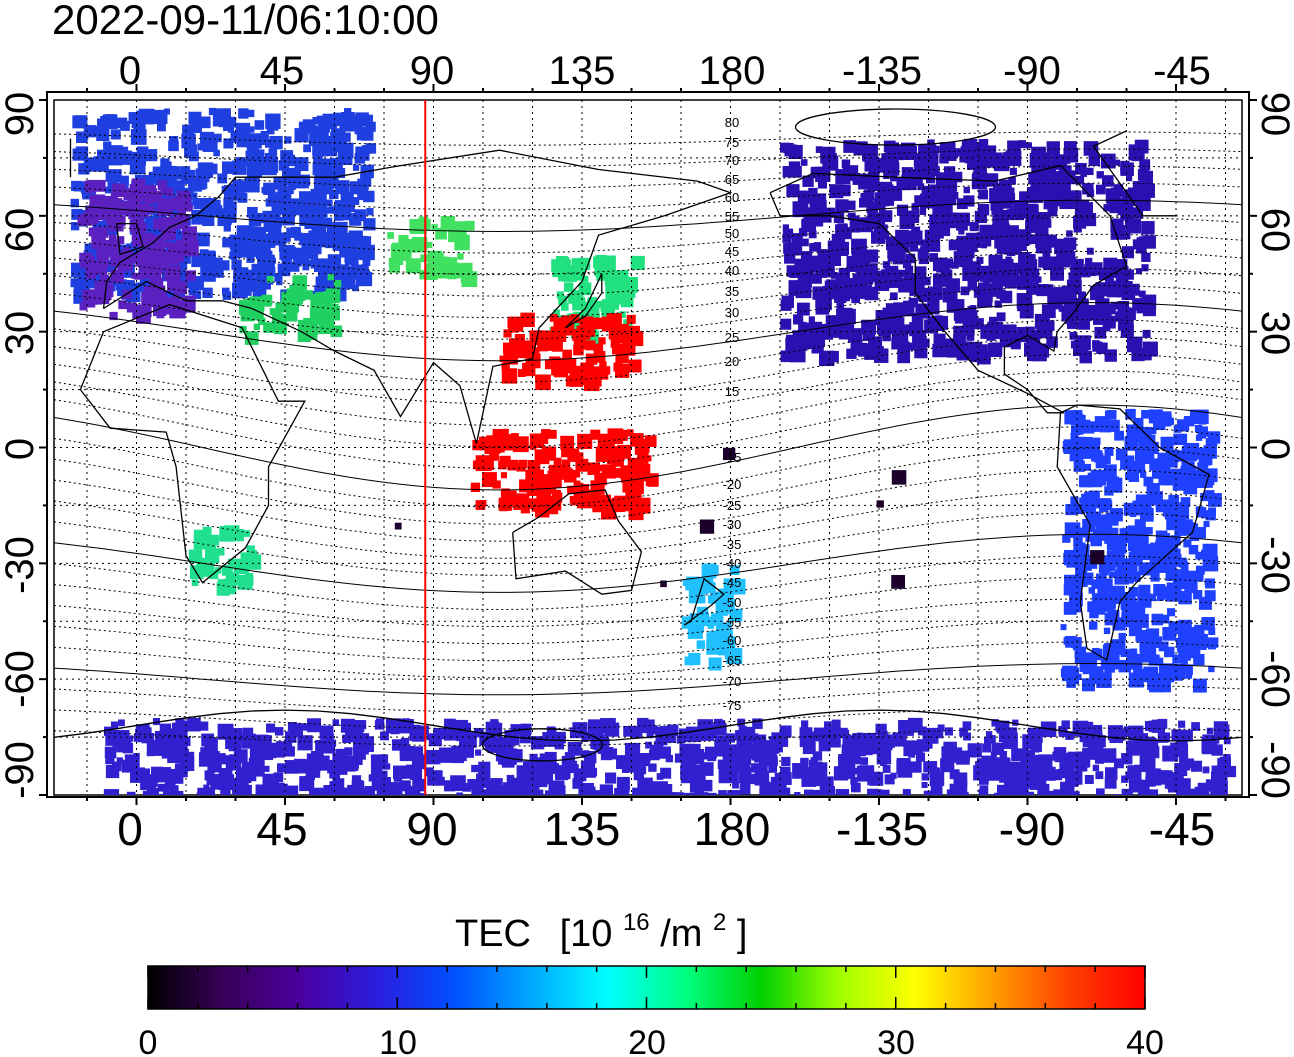 The width and height of the screenshot is (1294, 1057). What do you see at coordinates (729, 454) in the screenshot?
I see `tec-cell-south-pacific-dark` at bounding box center [729, 454].